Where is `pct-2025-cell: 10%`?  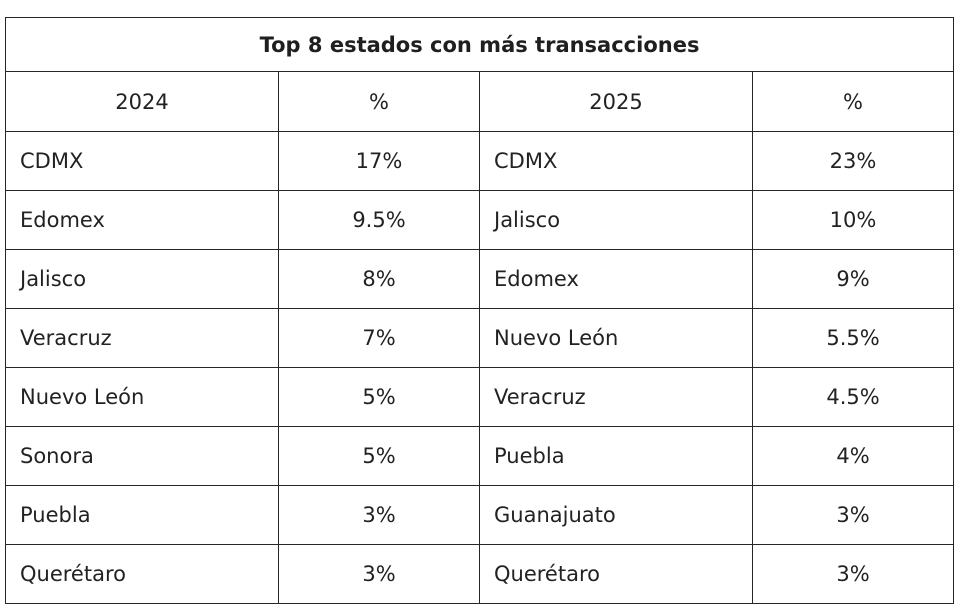 pct-2025-cell: 10% is located at coordinates (853, 220).